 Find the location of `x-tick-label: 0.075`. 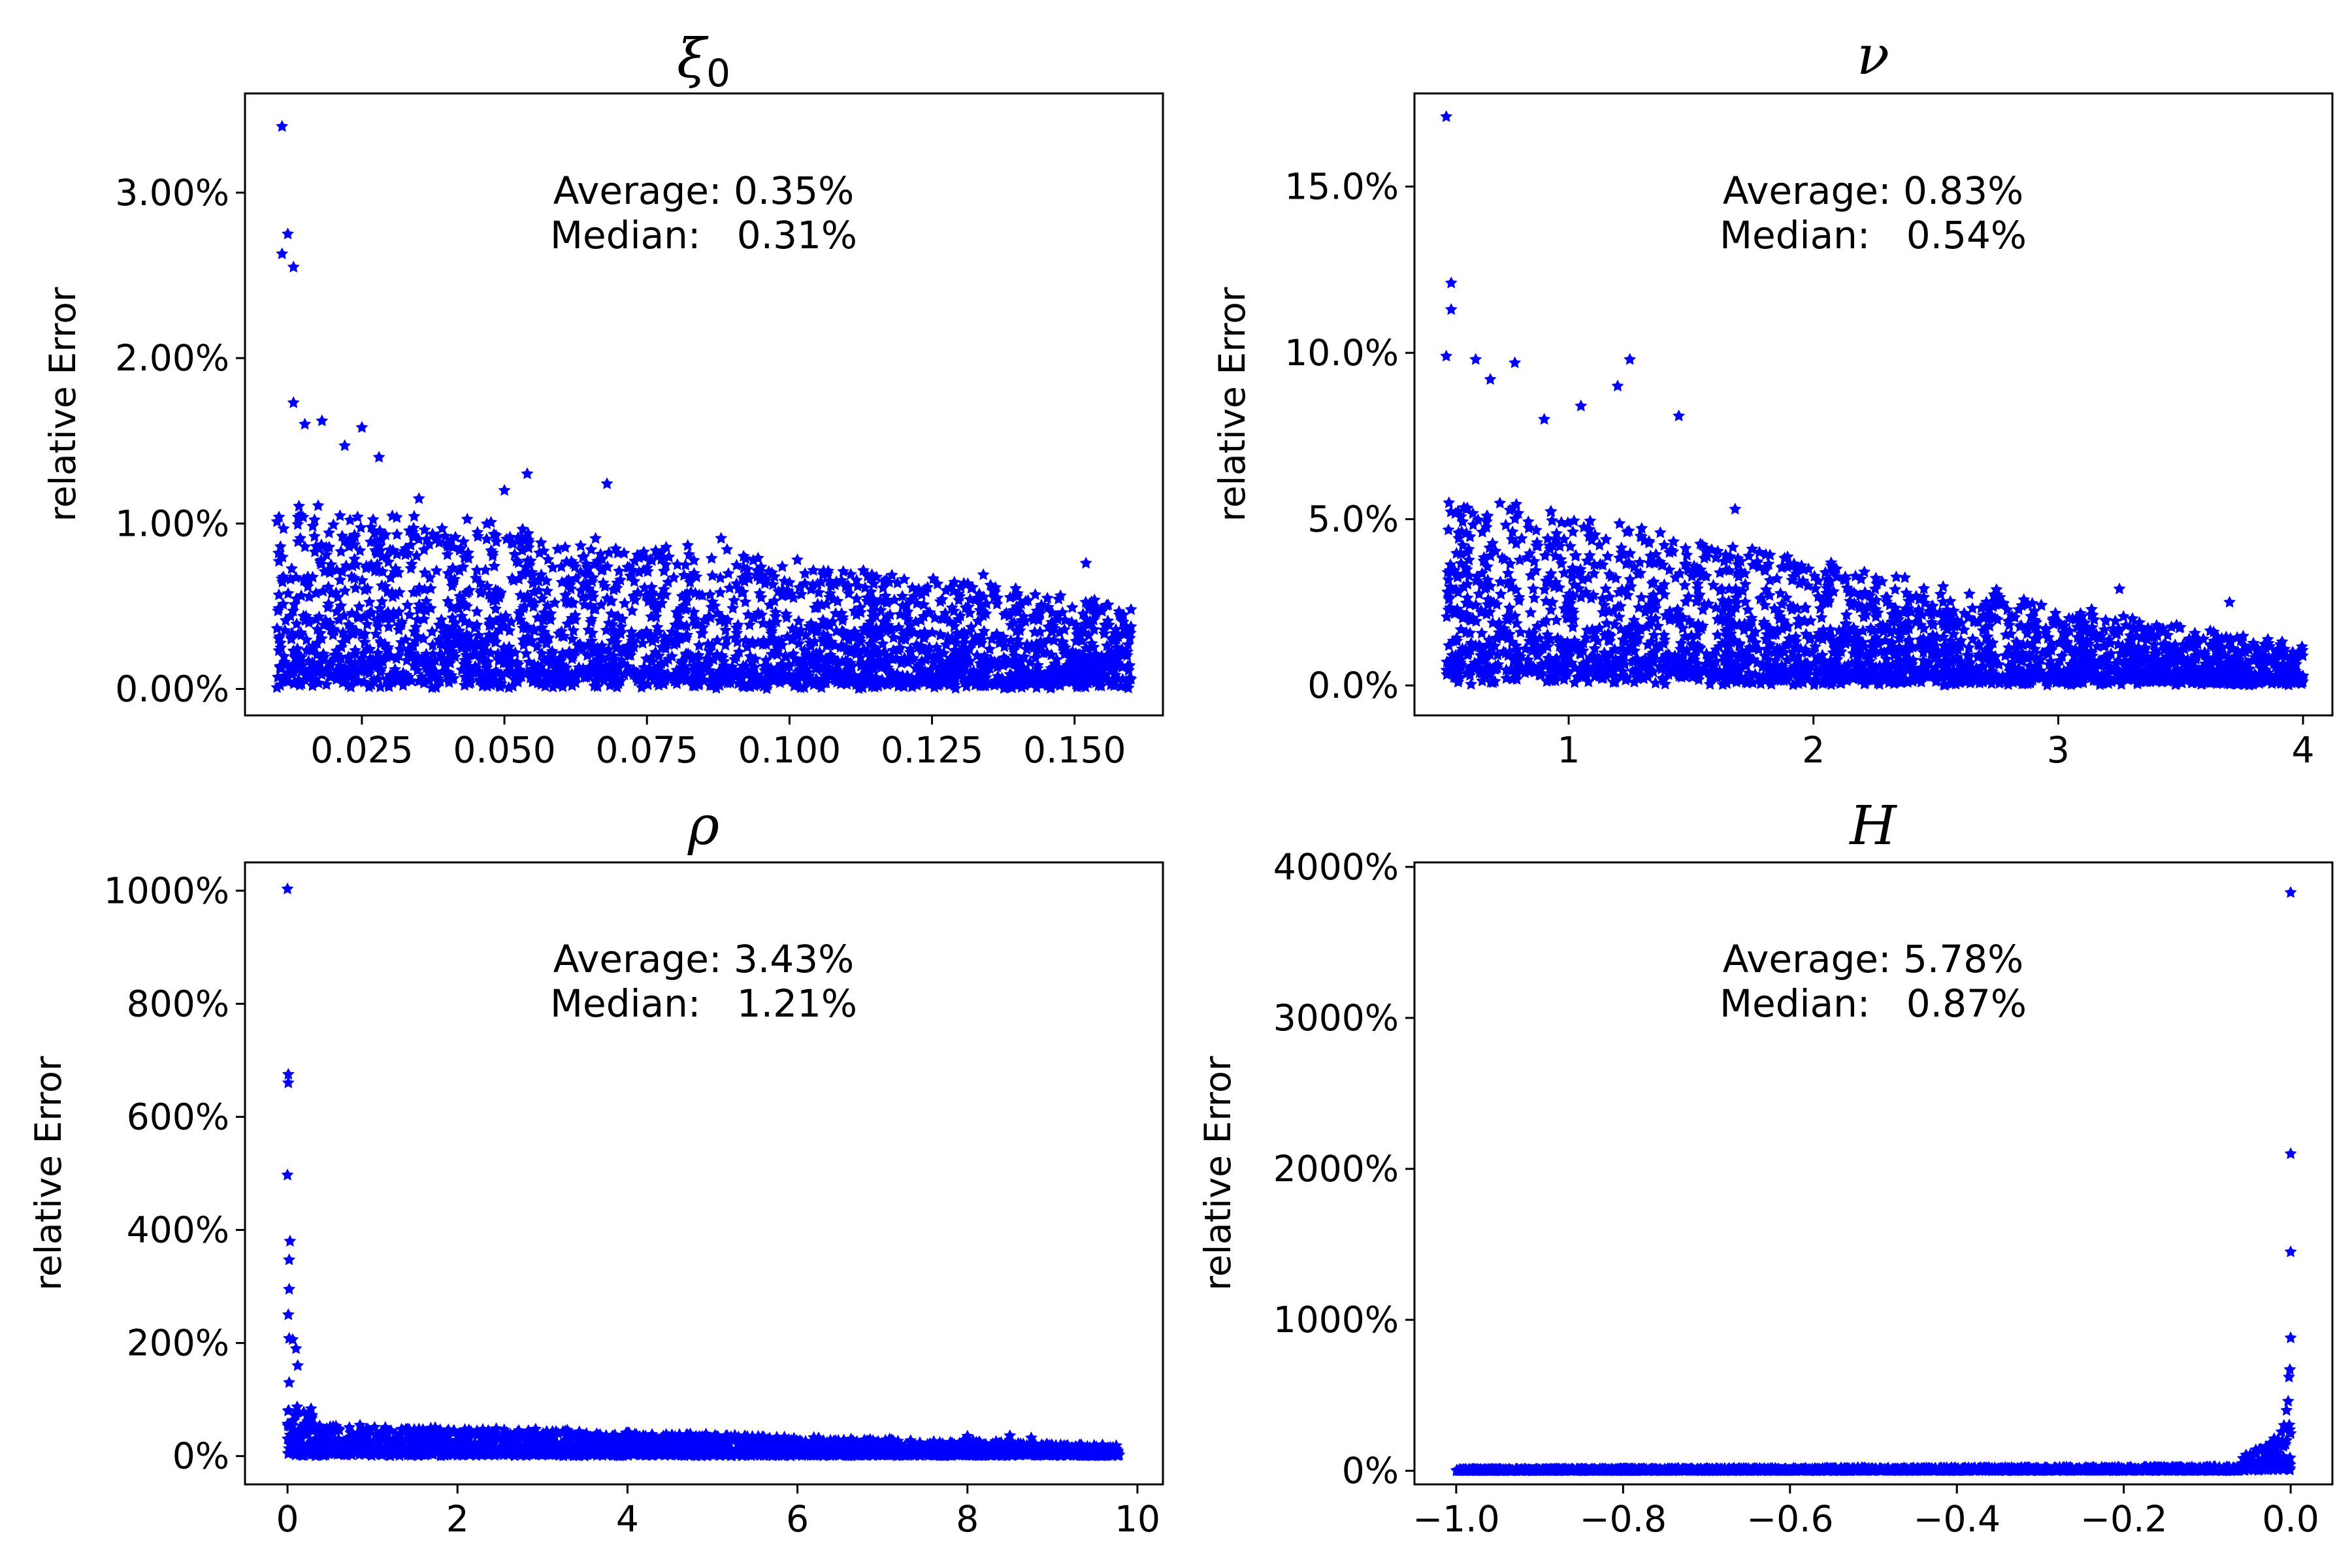

x-tick-label: 0.075 is located at coordinates (646, 750).